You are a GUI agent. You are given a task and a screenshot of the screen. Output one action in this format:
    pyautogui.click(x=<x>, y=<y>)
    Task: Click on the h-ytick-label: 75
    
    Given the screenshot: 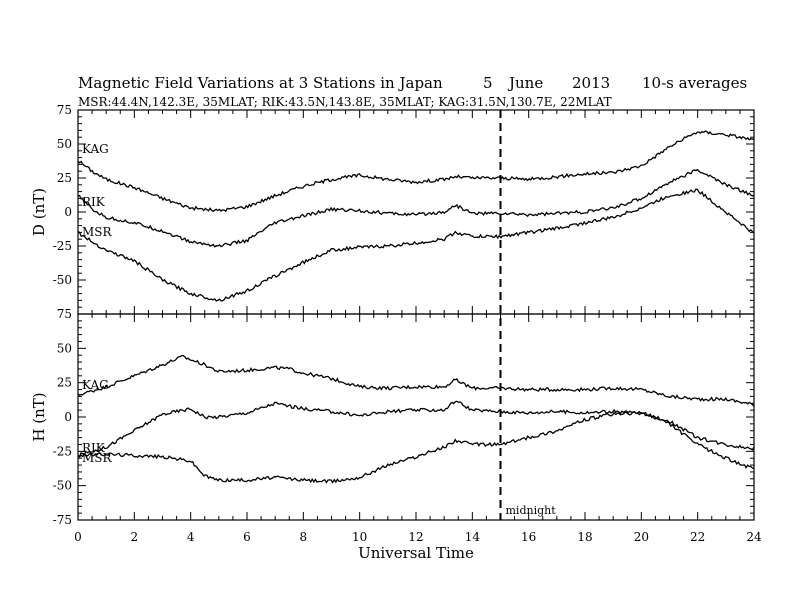 What is the action you would take?
    pyautogui.click(x=64, y=314)
    